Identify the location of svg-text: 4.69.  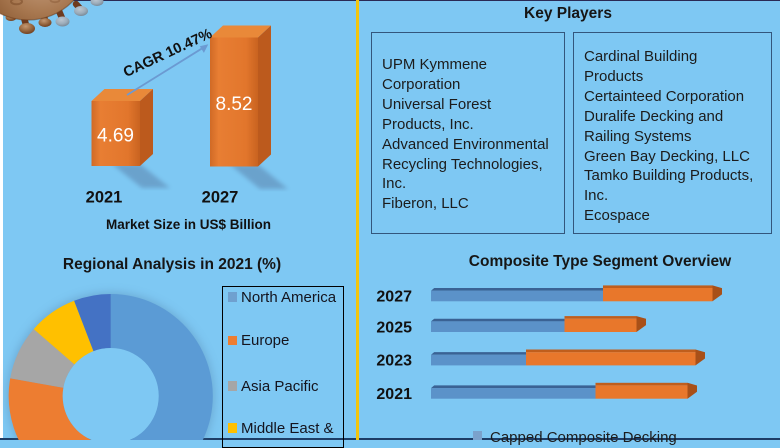
(115, 136).